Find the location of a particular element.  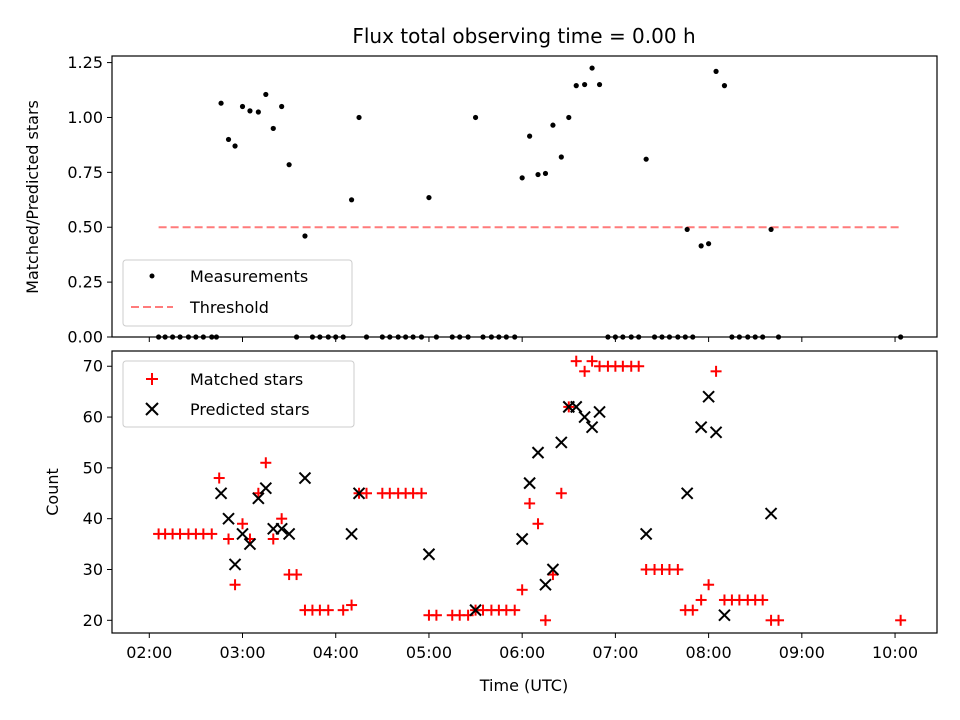

bottom-chart-x-tick-label: 08:00 is located at coordinates (709, 652).